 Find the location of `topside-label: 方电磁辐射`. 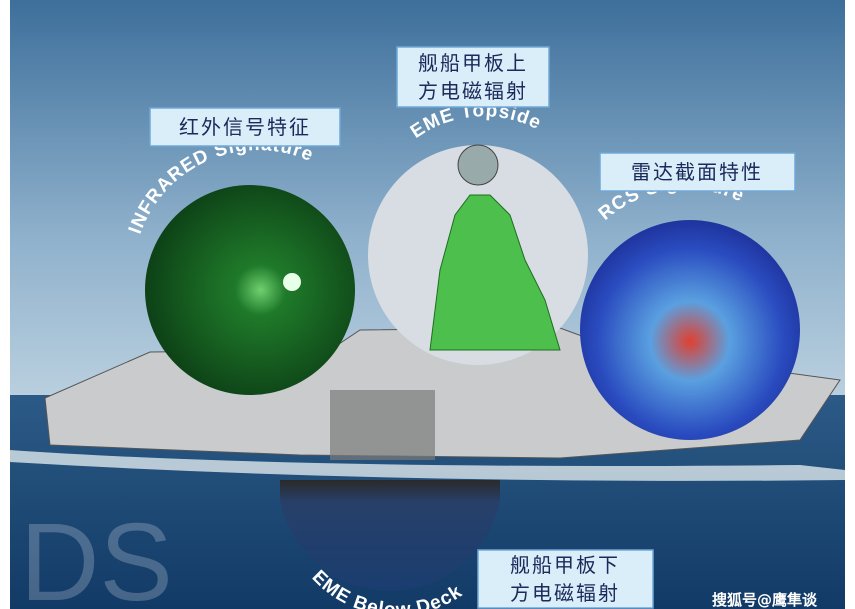

topside-label: 方电磁辐射 is located at coordinates (473, 91).